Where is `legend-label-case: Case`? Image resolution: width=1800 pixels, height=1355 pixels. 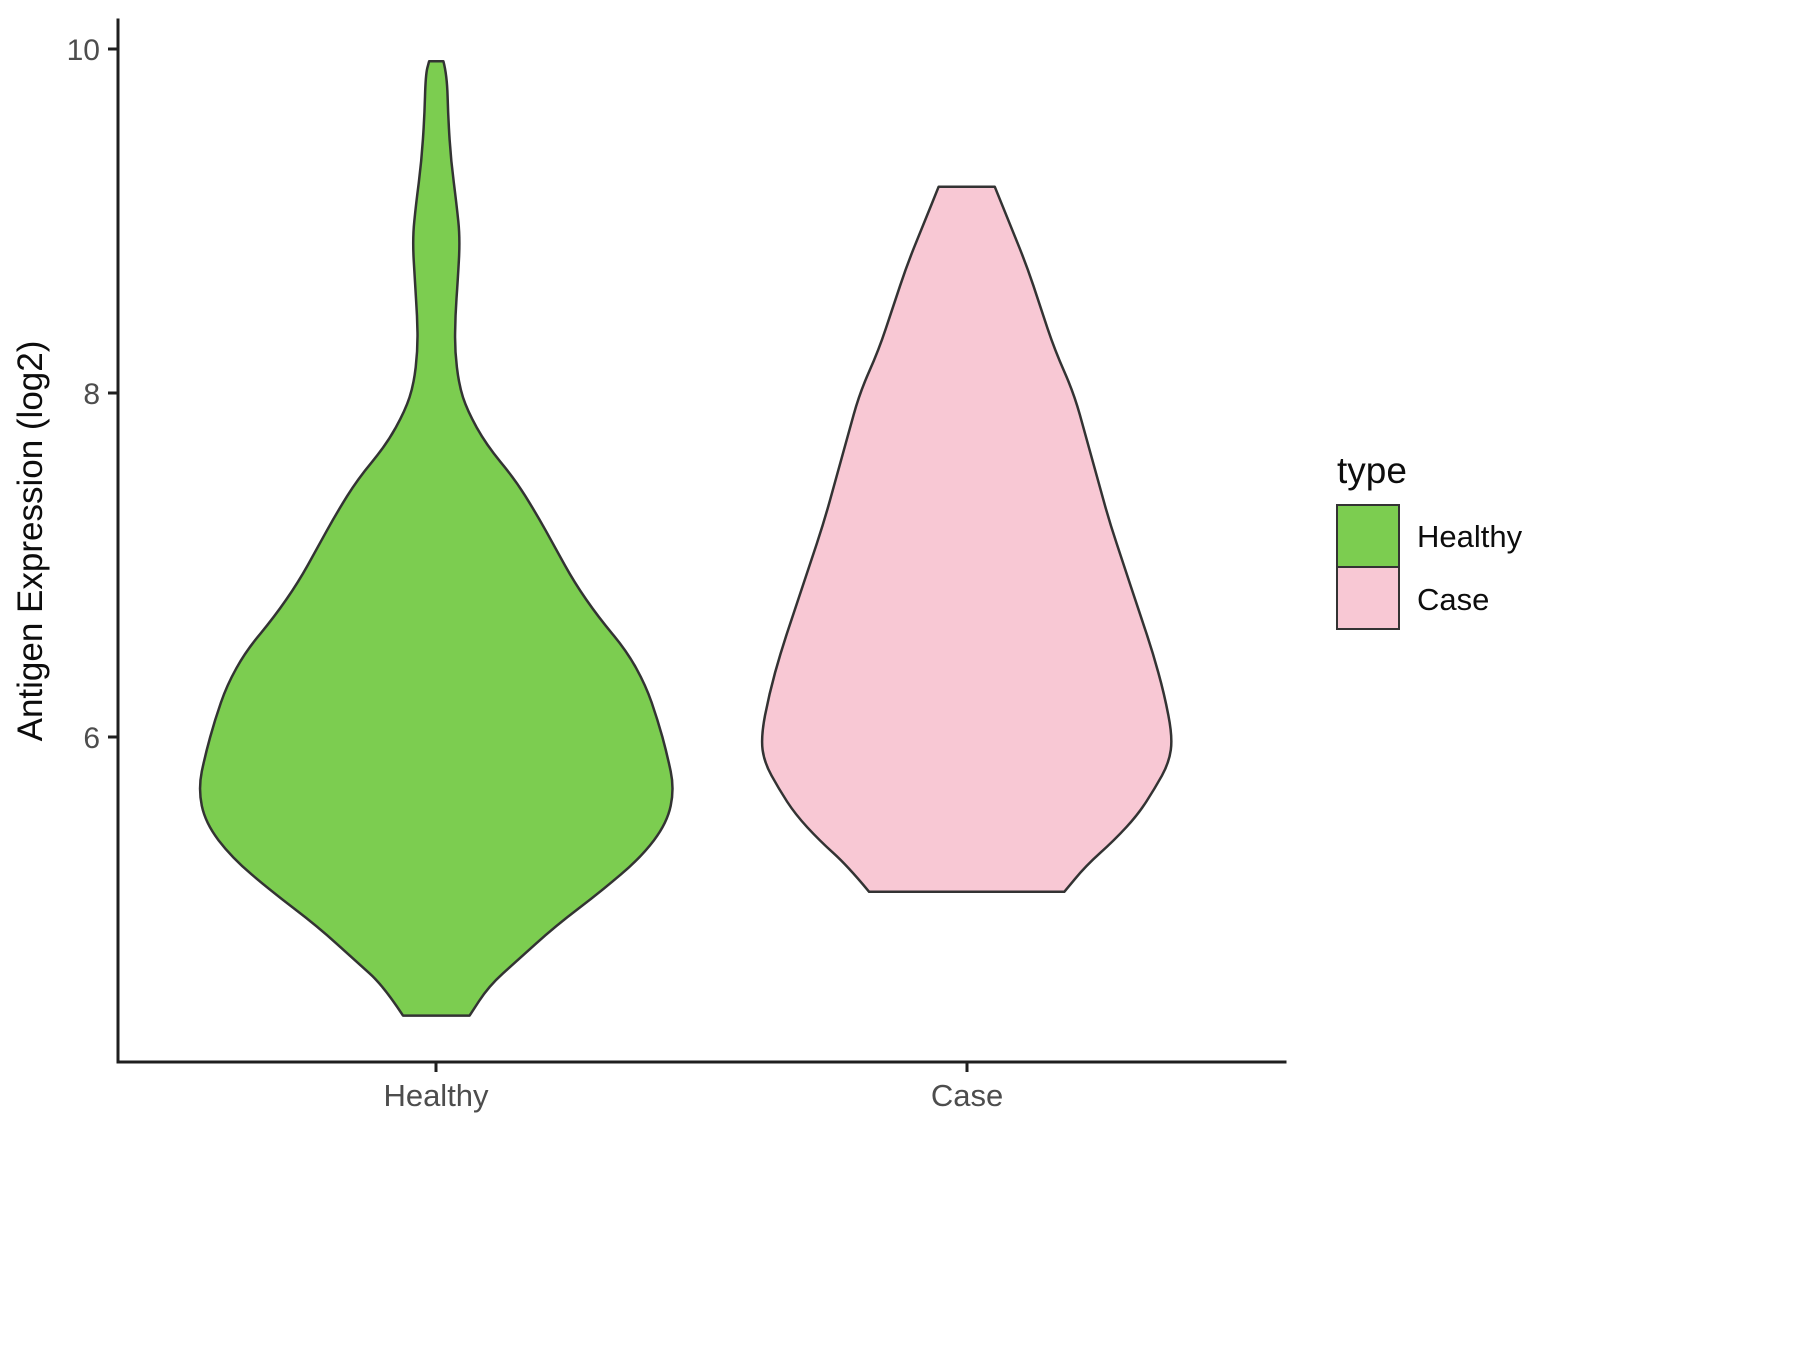 legend-label-case: Case is located at coordinates (1453, 599).